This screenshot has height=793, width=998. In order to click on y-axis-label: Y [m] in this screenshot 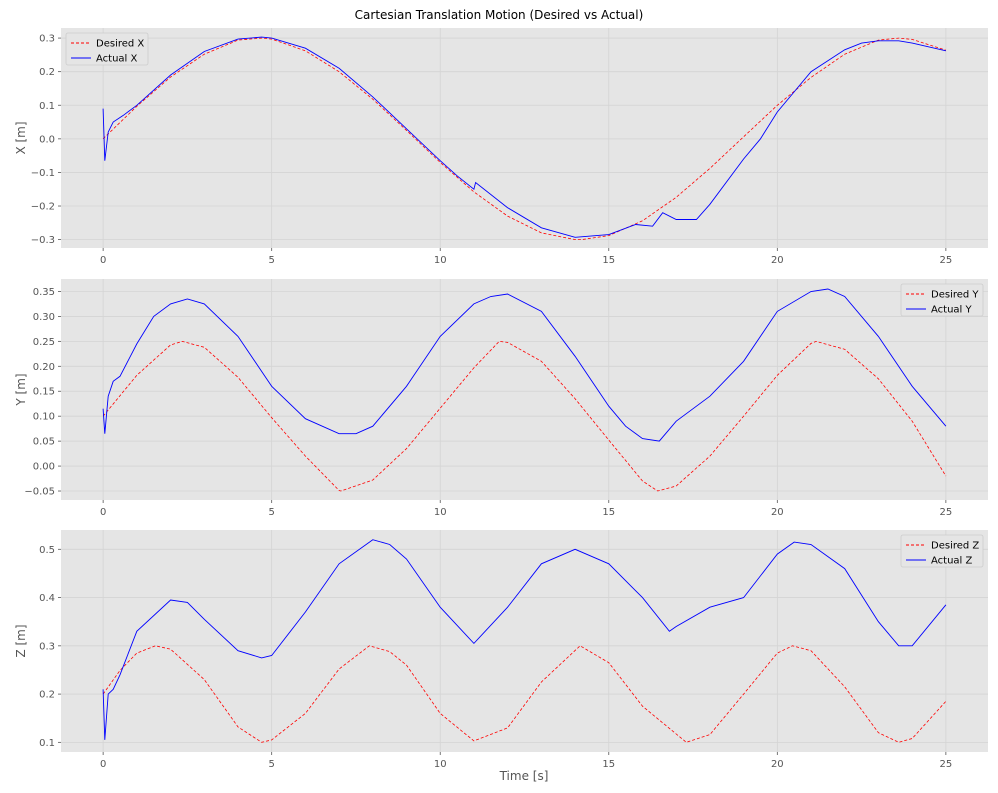, I will do `click(21, 389)`.